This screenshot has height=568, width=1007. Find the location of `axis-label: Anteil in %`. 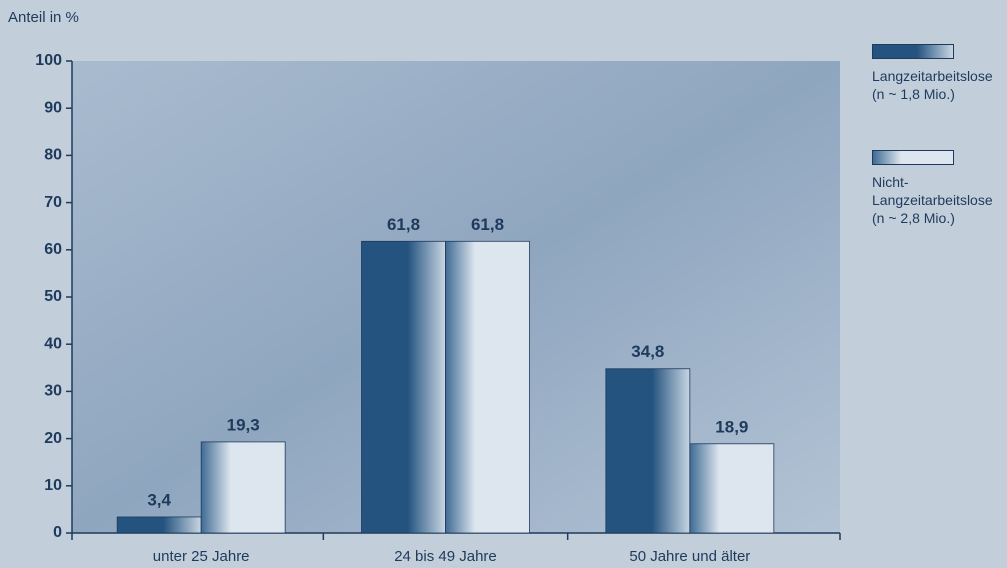

axis-label: Anteil in % is located at coordinates (43, 17).